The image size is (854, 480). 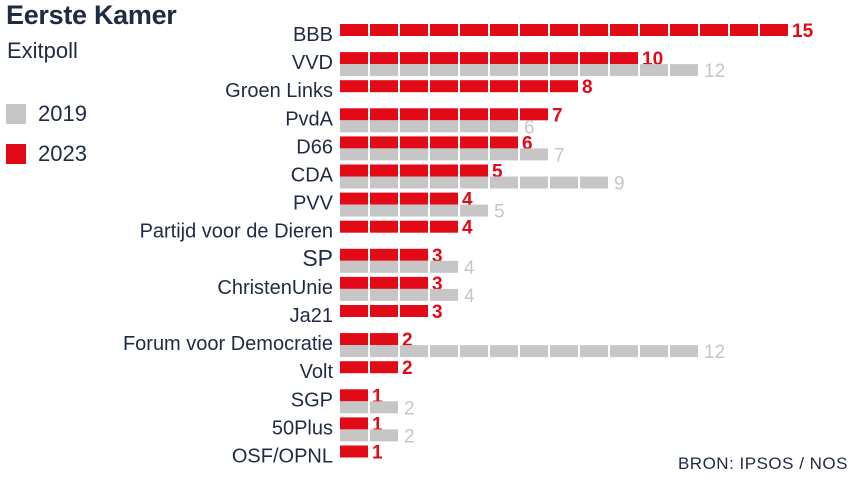 What do you see at coordinates (16, 114) in the screenshot?
I see `legend-swatch-2019` at bounding box center [16, 114].